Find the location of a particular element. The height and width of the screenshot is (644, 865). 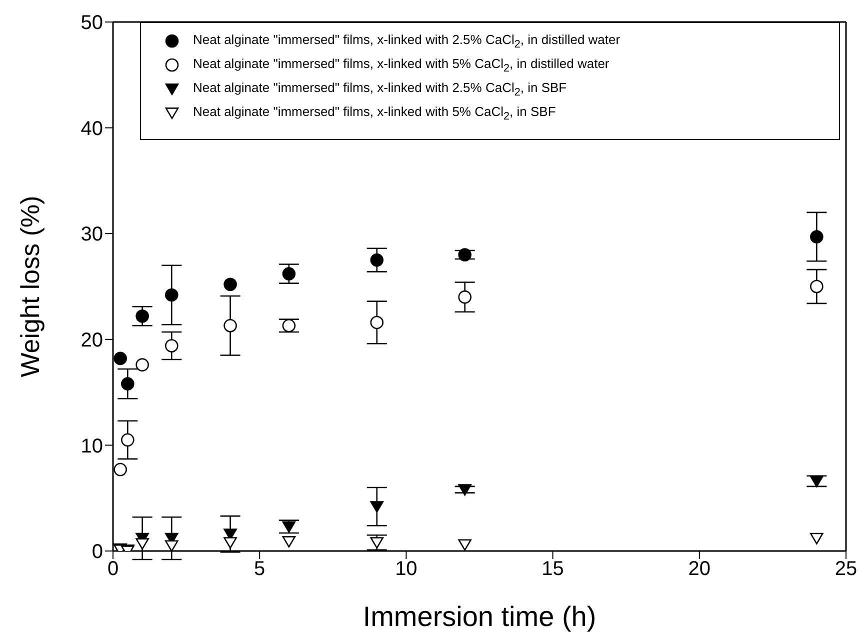

y-tick-label: 30 is located at coordinates (91, 235).